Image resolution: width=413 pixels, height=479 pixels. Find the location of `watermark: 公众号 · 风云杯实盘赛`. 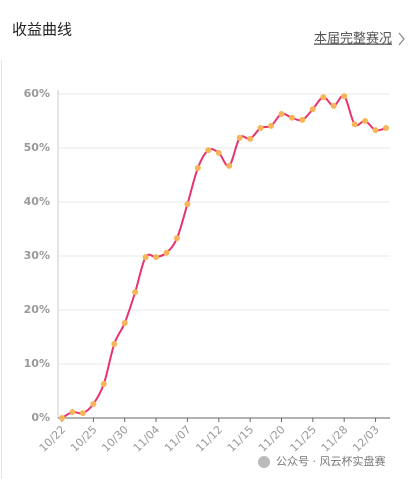

watermark: 公众号 · 风云杯实盘赛 is located at coordinates (331, 461).